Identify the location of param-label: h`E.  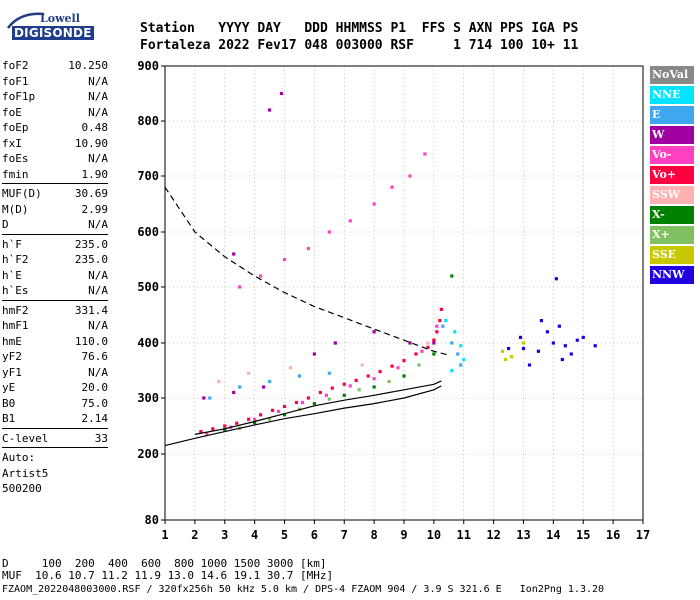
(12, 275).